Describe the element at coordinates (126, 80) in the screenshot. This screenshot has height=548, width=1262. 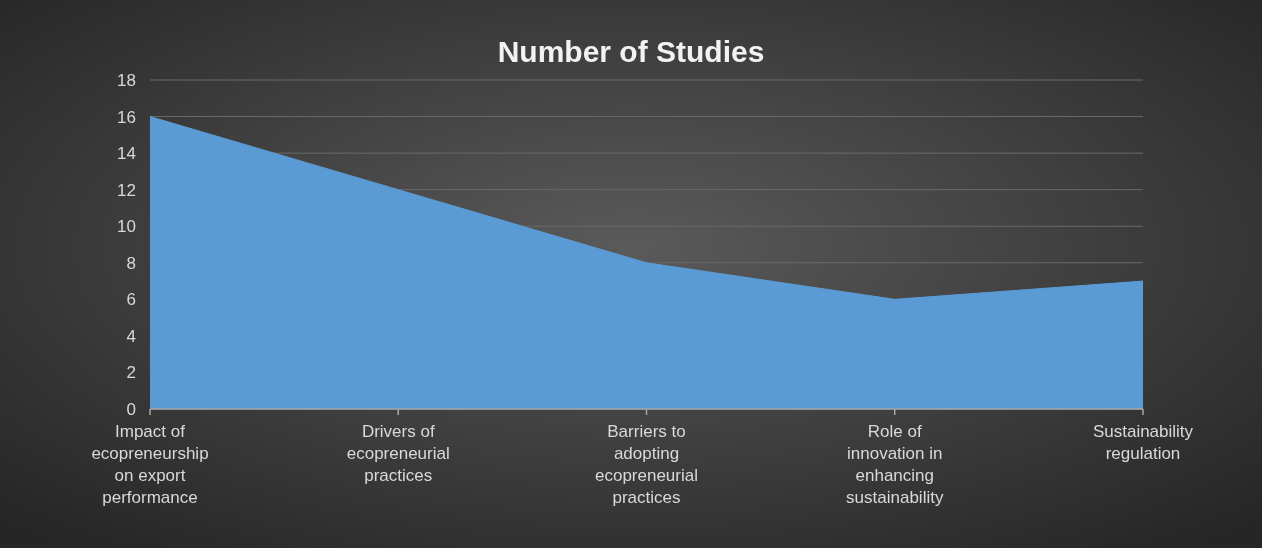
I see `y-tick-label: 18` at that location.